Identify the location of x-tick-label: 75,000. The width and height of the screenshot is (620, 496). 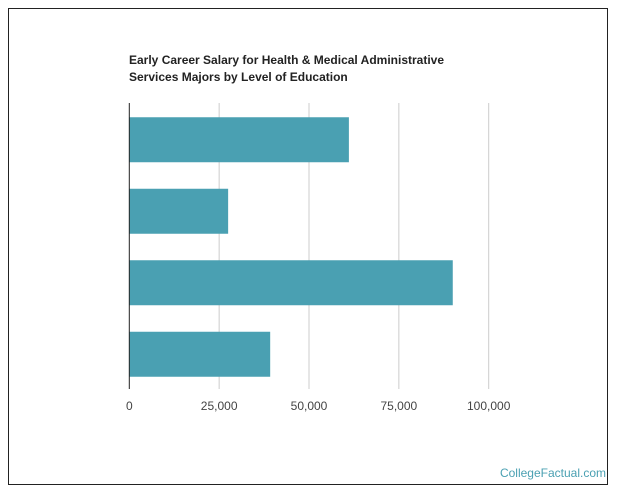
(398, 406).